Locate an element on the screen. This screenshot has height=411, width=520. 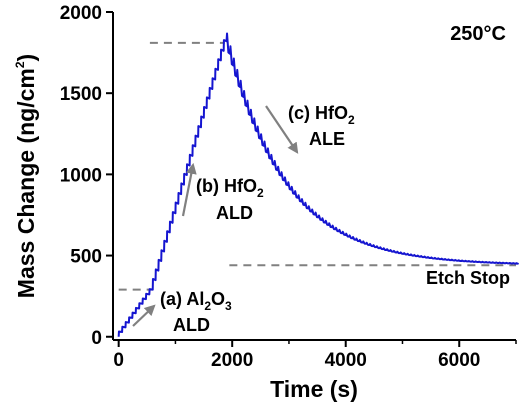
x-ticks: 0 2000 4000 6000 is located at coordinates (315, 355).